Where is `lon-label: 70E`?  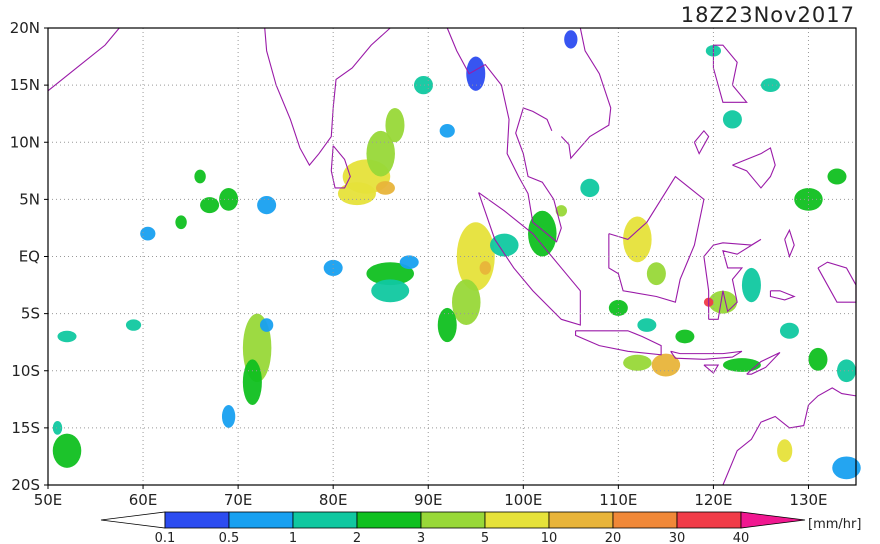
lon-label: 70E is located at coordinates (238, 500).